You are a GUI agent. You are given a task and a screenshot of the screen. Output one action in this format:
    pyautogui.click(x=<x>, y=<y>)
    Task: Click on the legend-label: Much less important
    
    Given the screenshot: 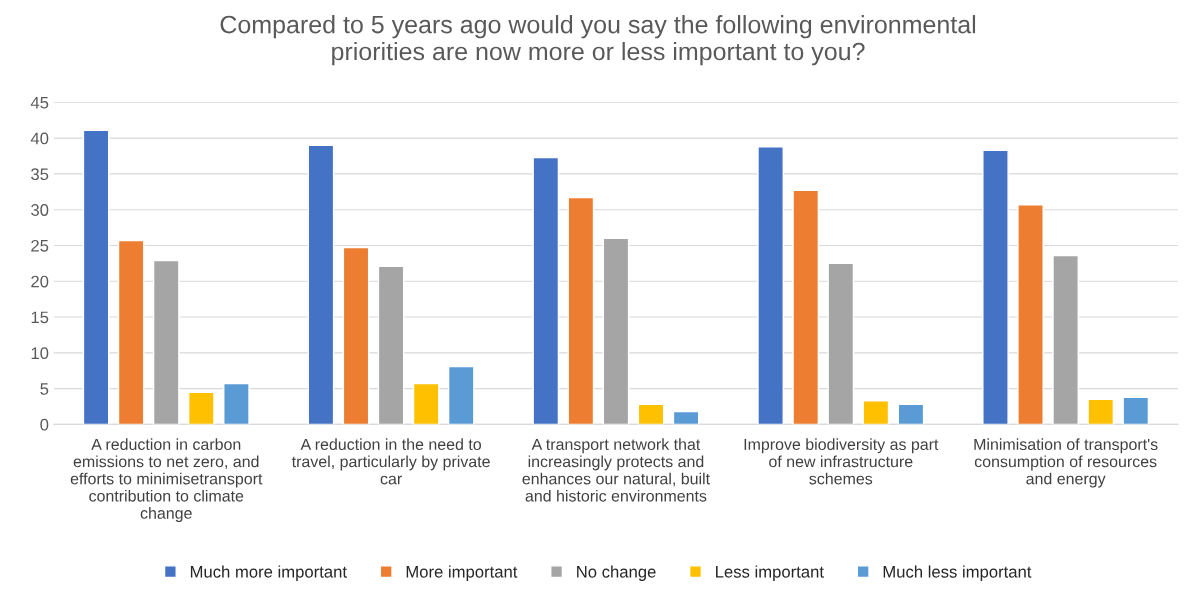 What is the action you would take?
    pyautogui.click(x=957, y=573)
    